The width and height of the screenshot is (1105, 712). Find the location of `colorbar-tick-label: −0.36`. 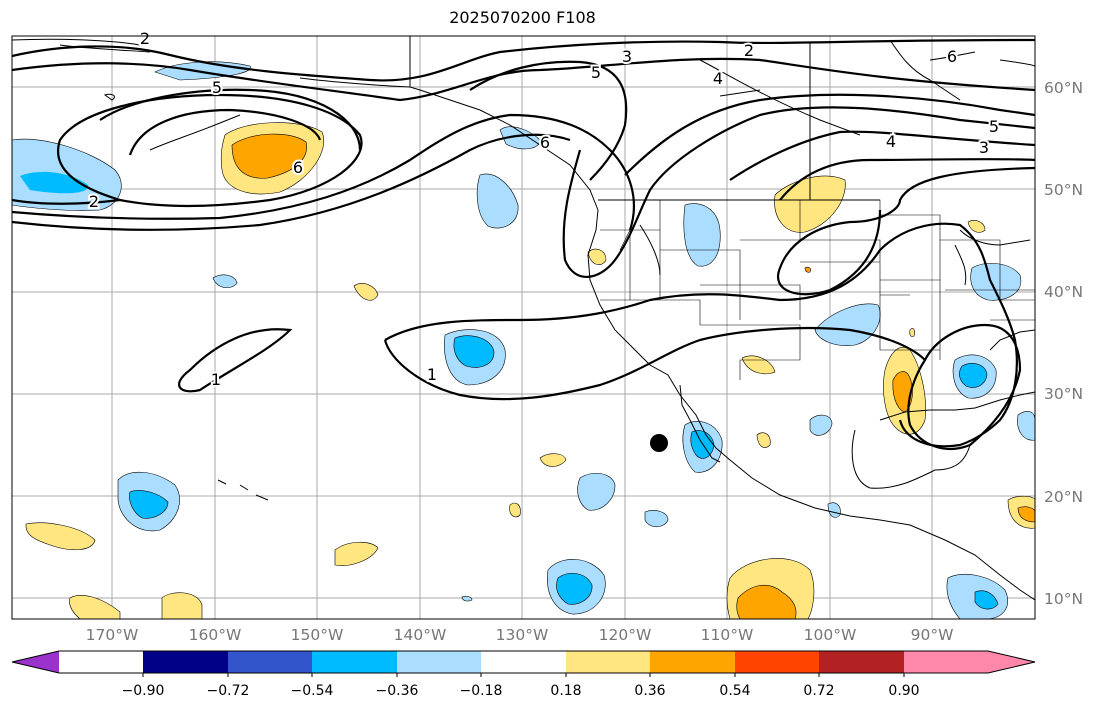

colorbar-tick-label: −0.36 is located at coordinates (397, 691).